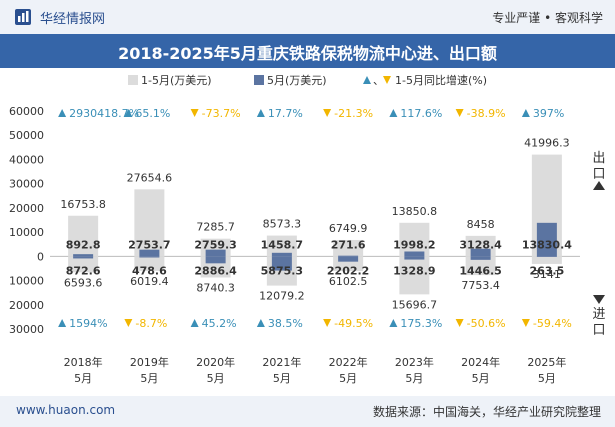  Describe the element at coordinates (599, 299) in the screenshot. I see `import-down-arrow-icon` at that location.